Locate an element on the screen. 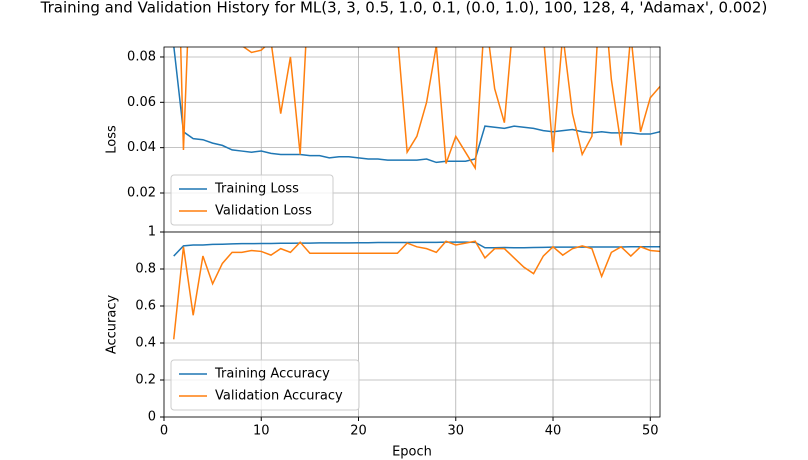 Image resolution: width=808 pixels, height=460 pixels. y-tick-label: 0.08 is located at coordinates (141, 56).